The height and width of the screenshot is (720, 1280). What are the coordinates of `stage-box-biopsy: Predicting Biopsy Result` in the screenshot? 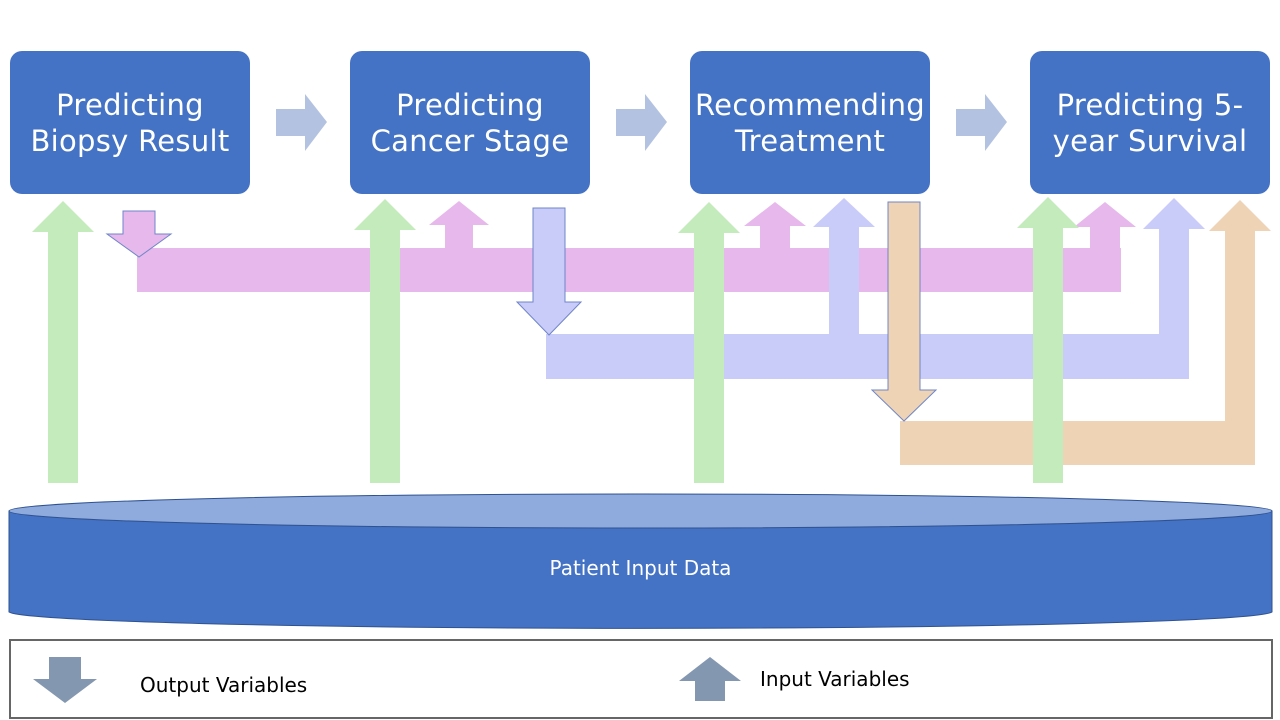 It's located at (130, 122).